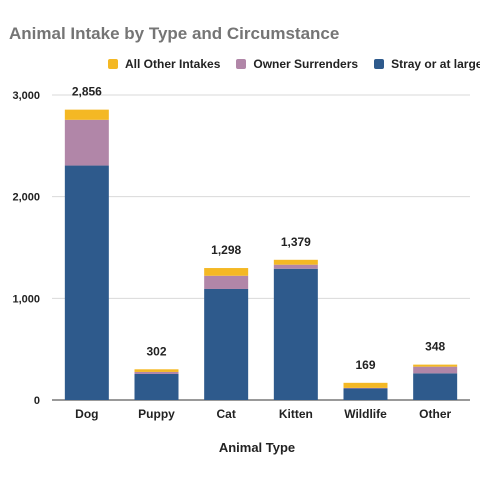 This screenshot has height=480, width=480. What do you see at coordinates (174, 33) in the screenshot?
I see `chart-title: Animal Intake by Type and Circumstance` at bounding box center [174, 33].